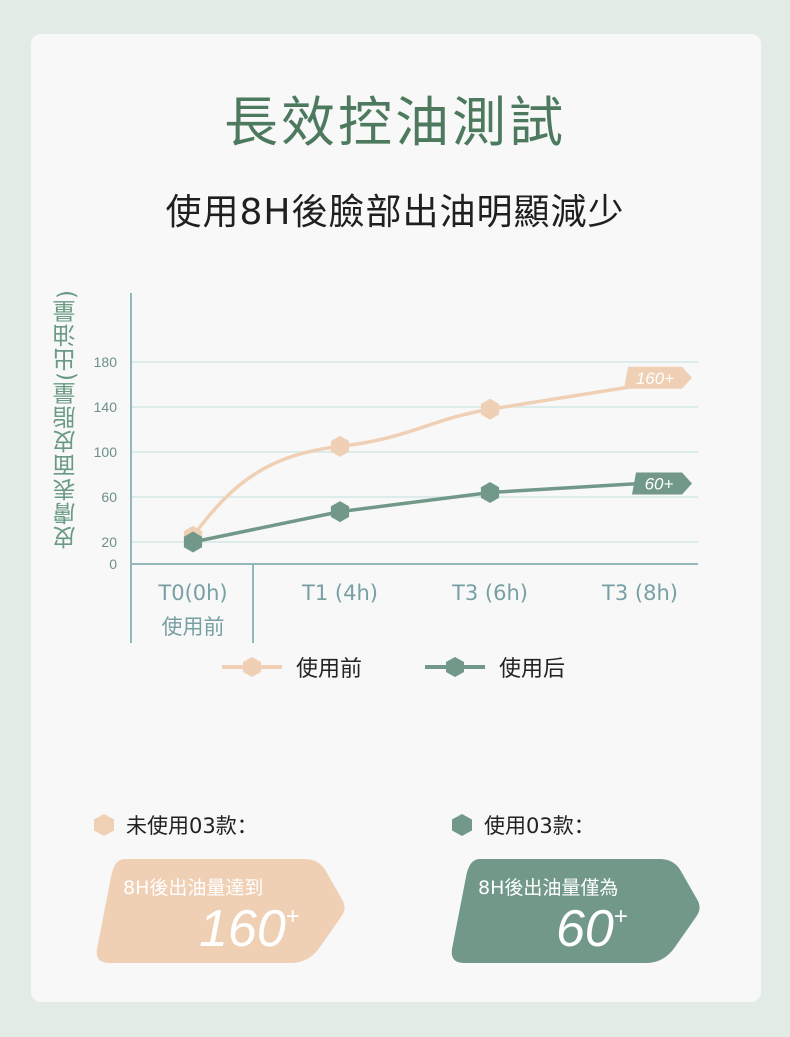 This screenshot has height=1037, width=790. I want to click on legend-before-marker-icon, so click(252, 667).